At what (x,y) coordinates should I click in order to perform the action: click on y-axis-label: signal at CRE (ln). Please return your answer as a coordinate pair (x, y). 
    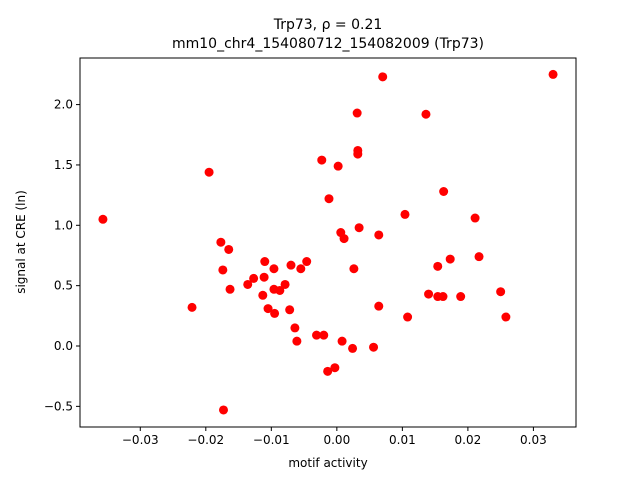
    Looking at the image, I should click on (21, 242).